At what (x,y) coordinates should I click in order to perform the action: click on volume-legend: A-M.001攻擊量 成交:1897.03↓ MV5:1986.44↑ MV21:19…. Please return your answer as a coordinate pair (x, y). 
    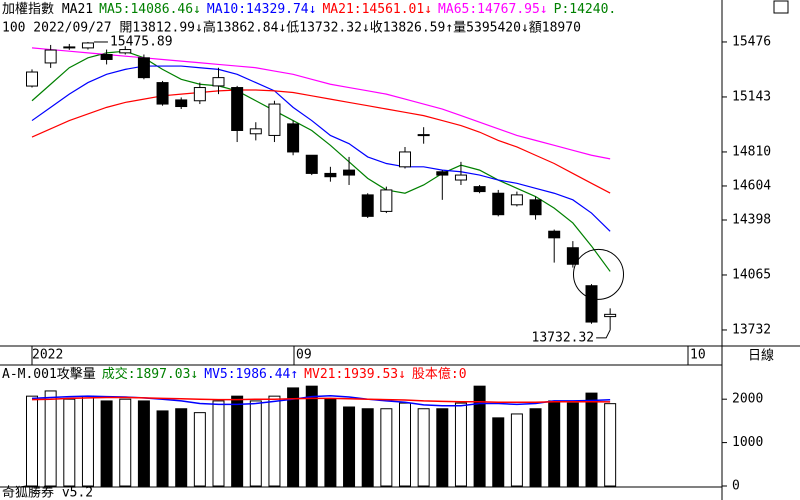
    Looking at the image, I should click on (234, 374).